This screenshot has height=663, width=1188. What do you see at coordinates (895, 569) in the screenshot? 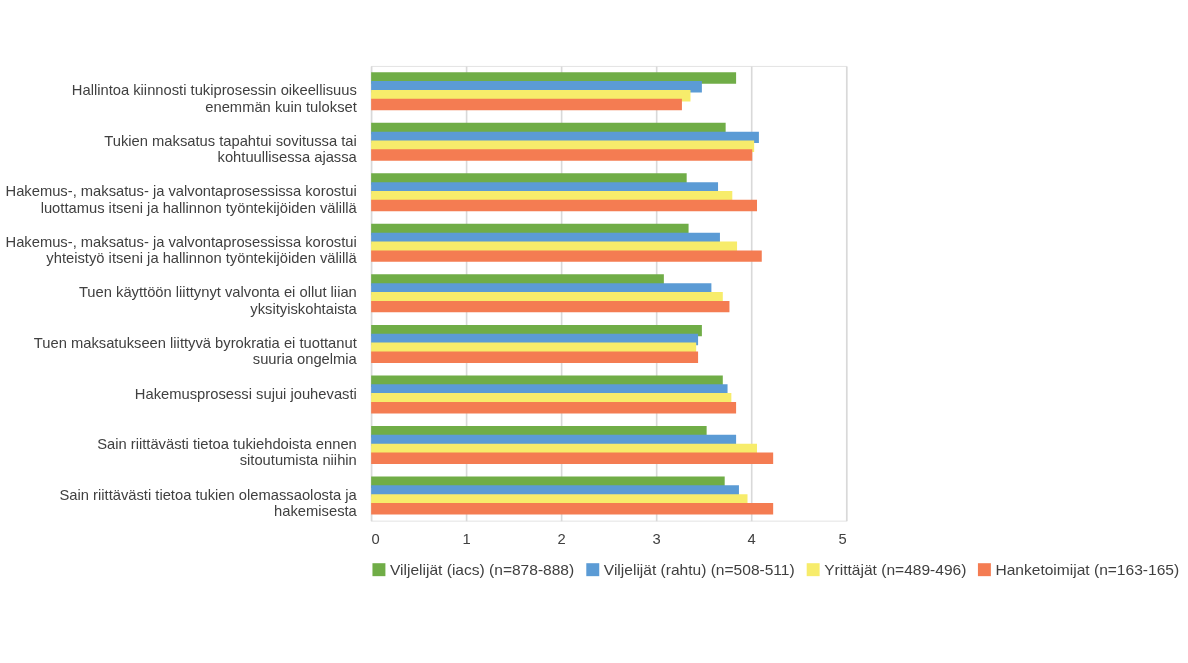
I see `legend-label: Yrittäjät (n=489-496)` at bounding box center [895, 569].